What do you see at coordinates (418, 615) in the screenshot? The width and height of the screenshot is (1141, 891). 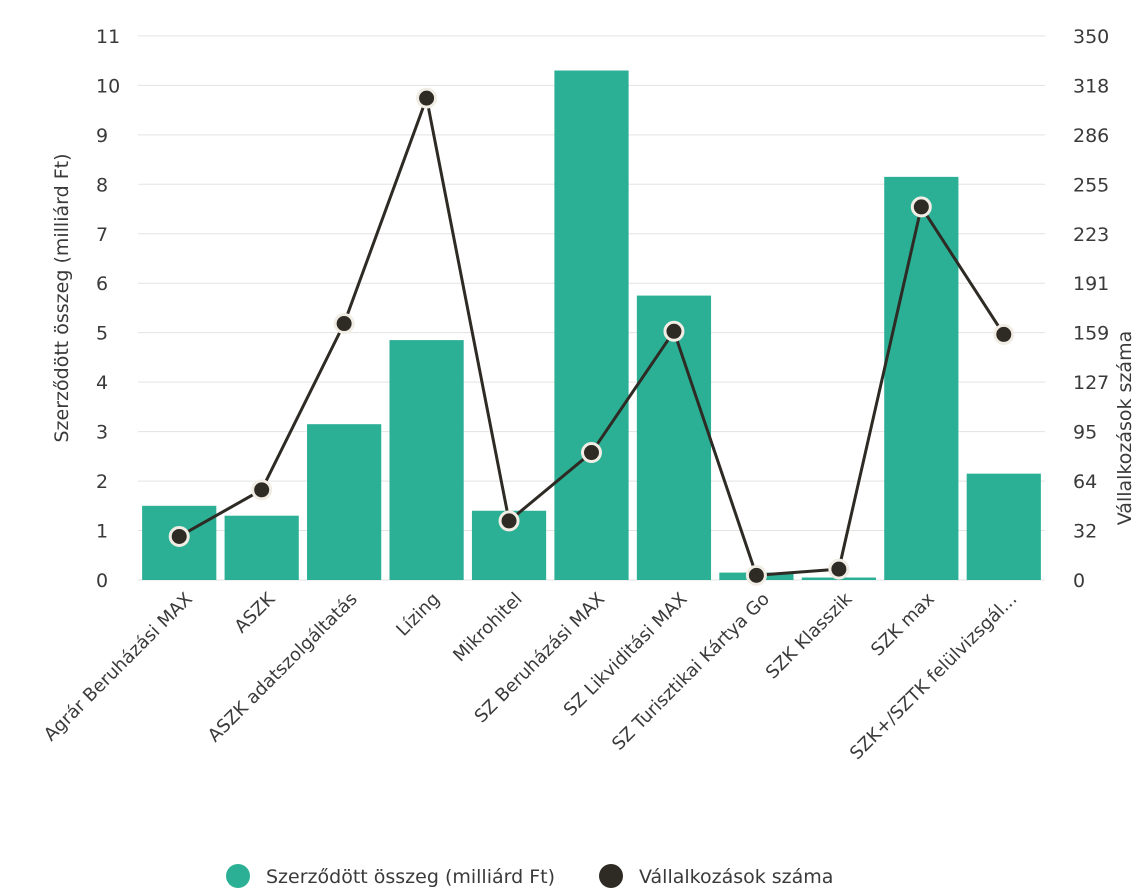 I see `category-label: Lízing` at bounding box center [418, 615].